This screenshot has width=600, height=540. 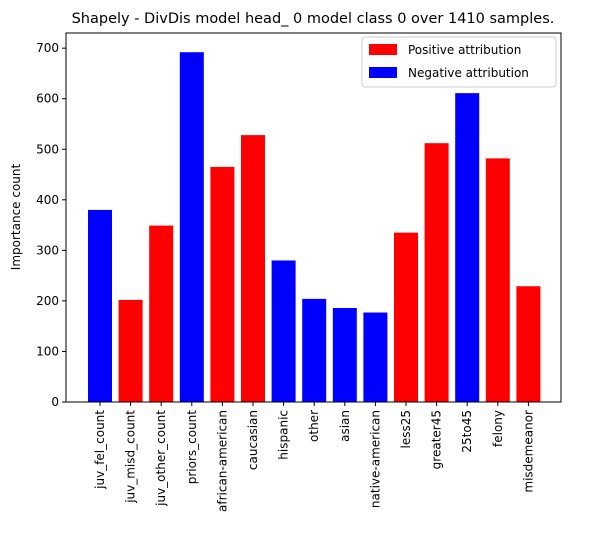 What do you see at coordinates (191, 227) in the screenshot?
I see `bar-priors_count` at bounding box center [191, 227].